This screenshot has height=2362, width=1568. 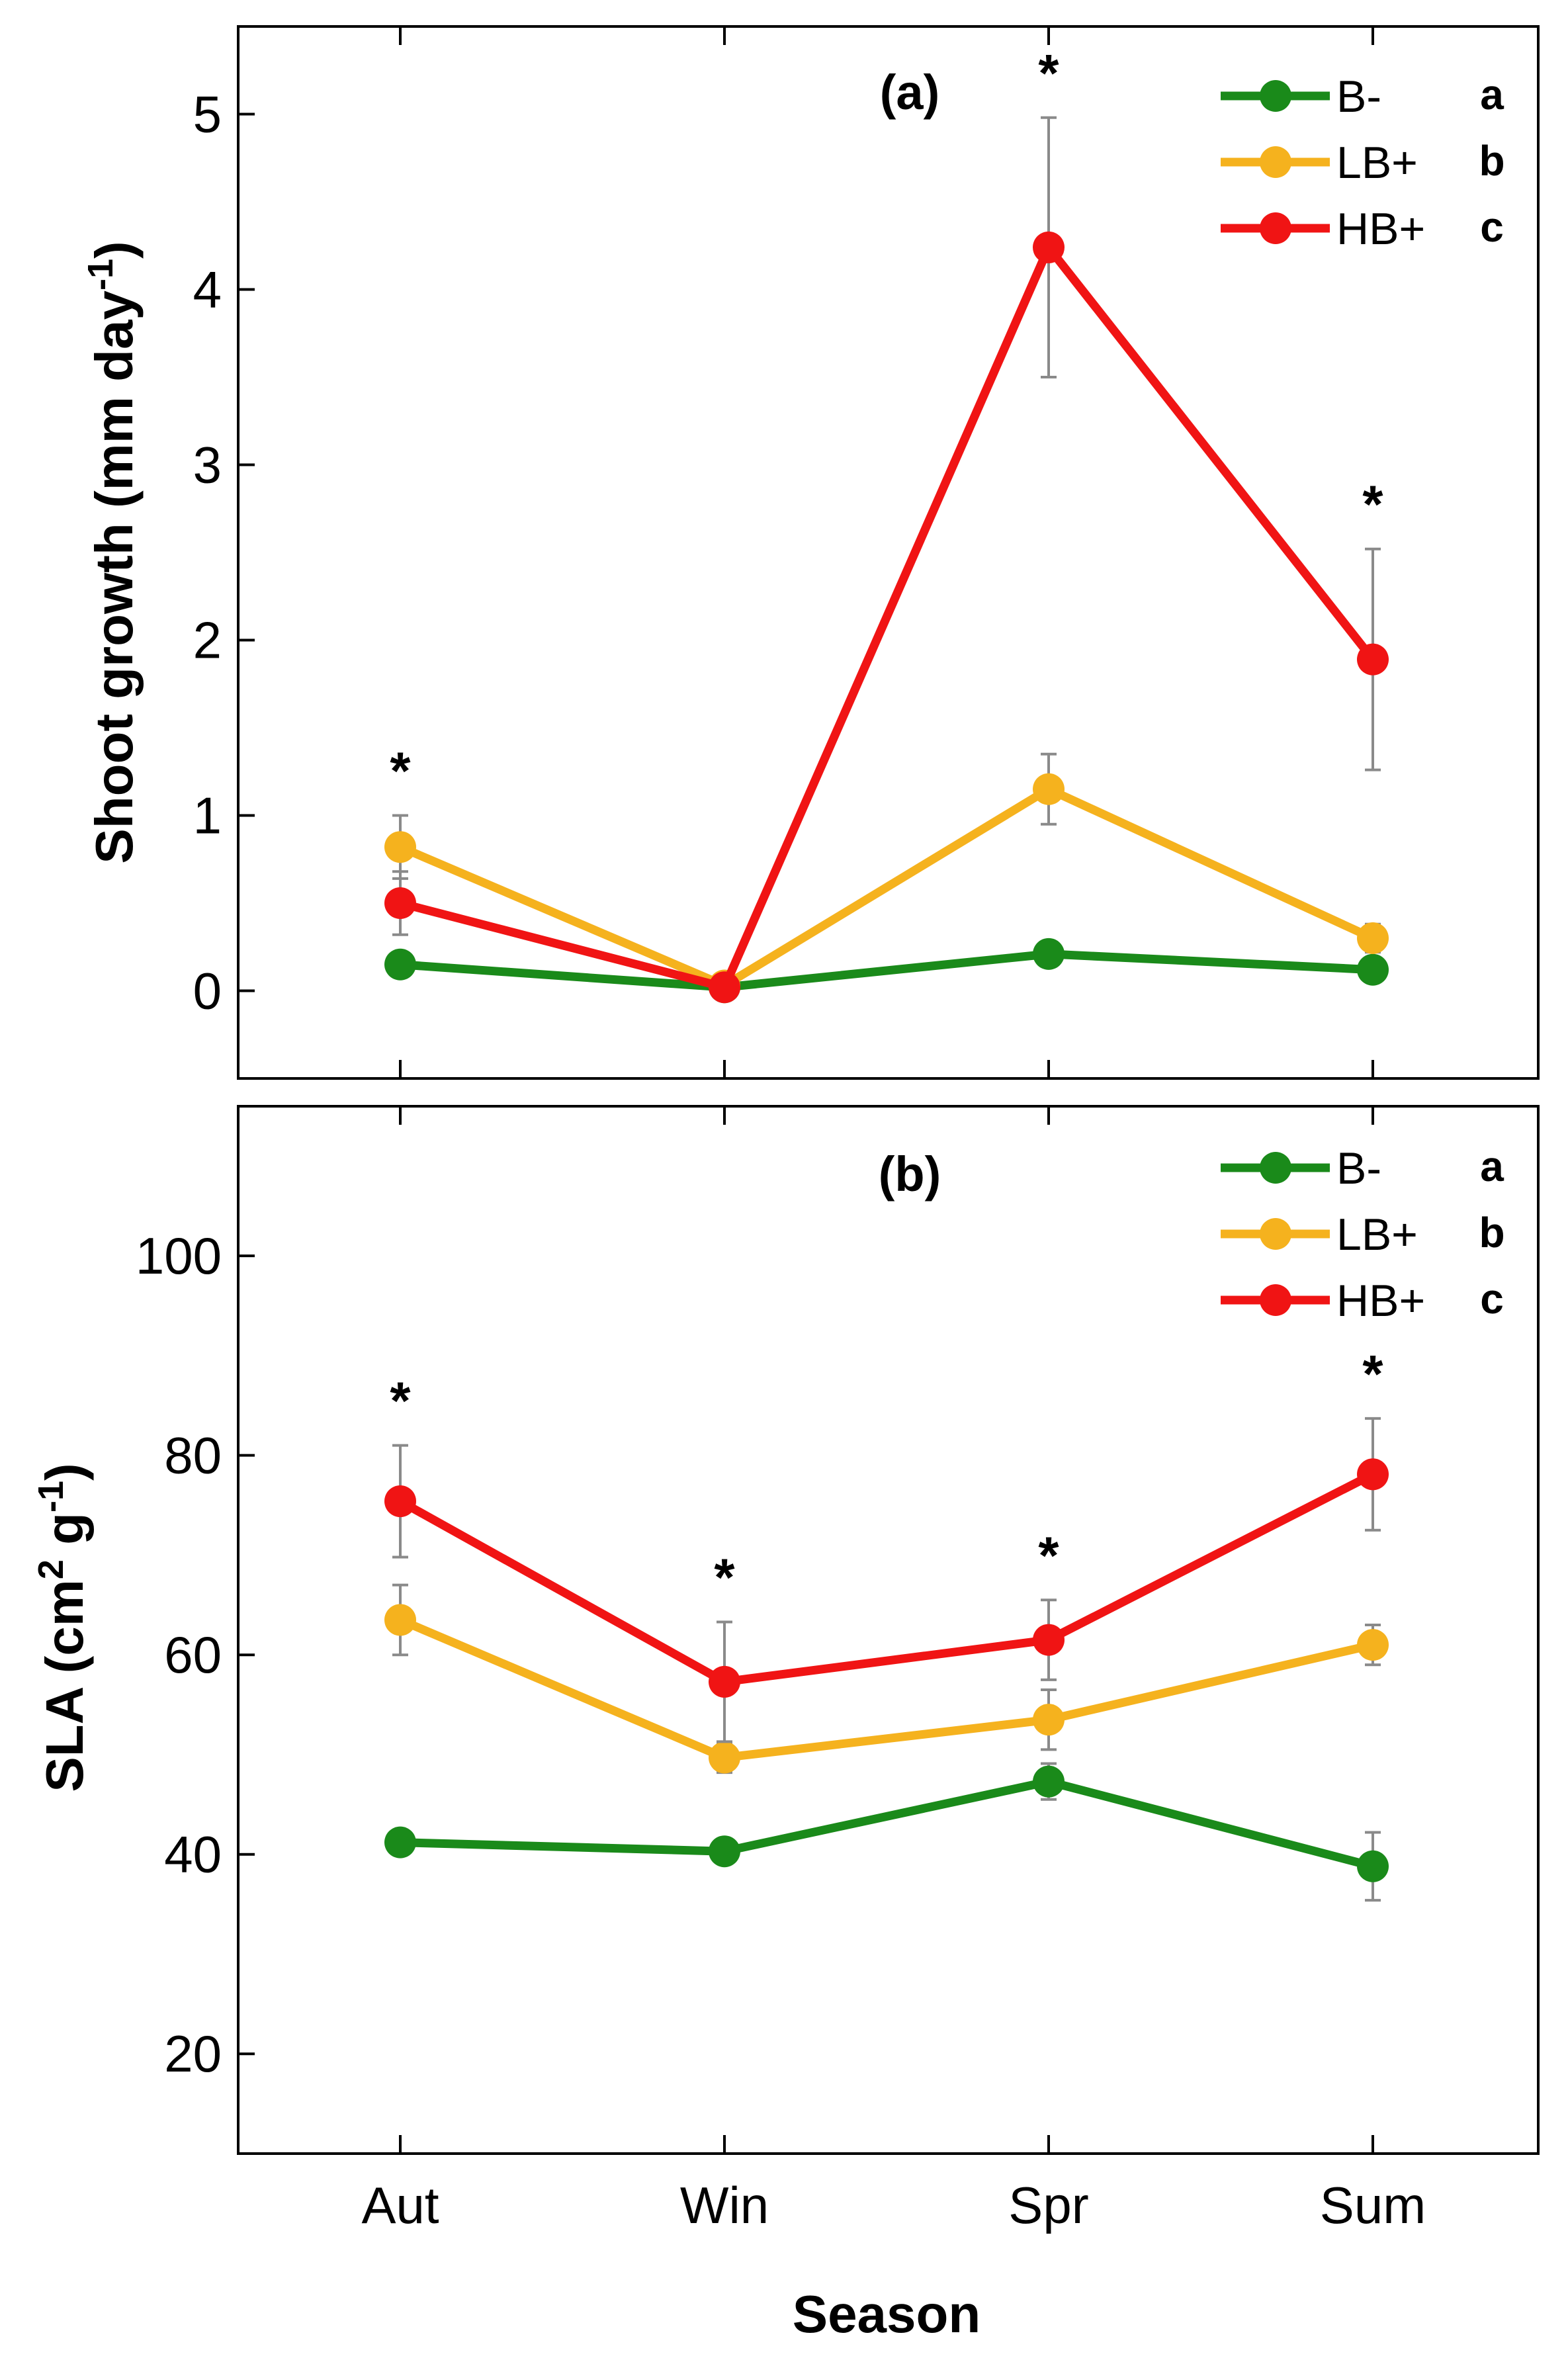 I want to click on x-axis-title: Season, so click(x=887, y=2314).